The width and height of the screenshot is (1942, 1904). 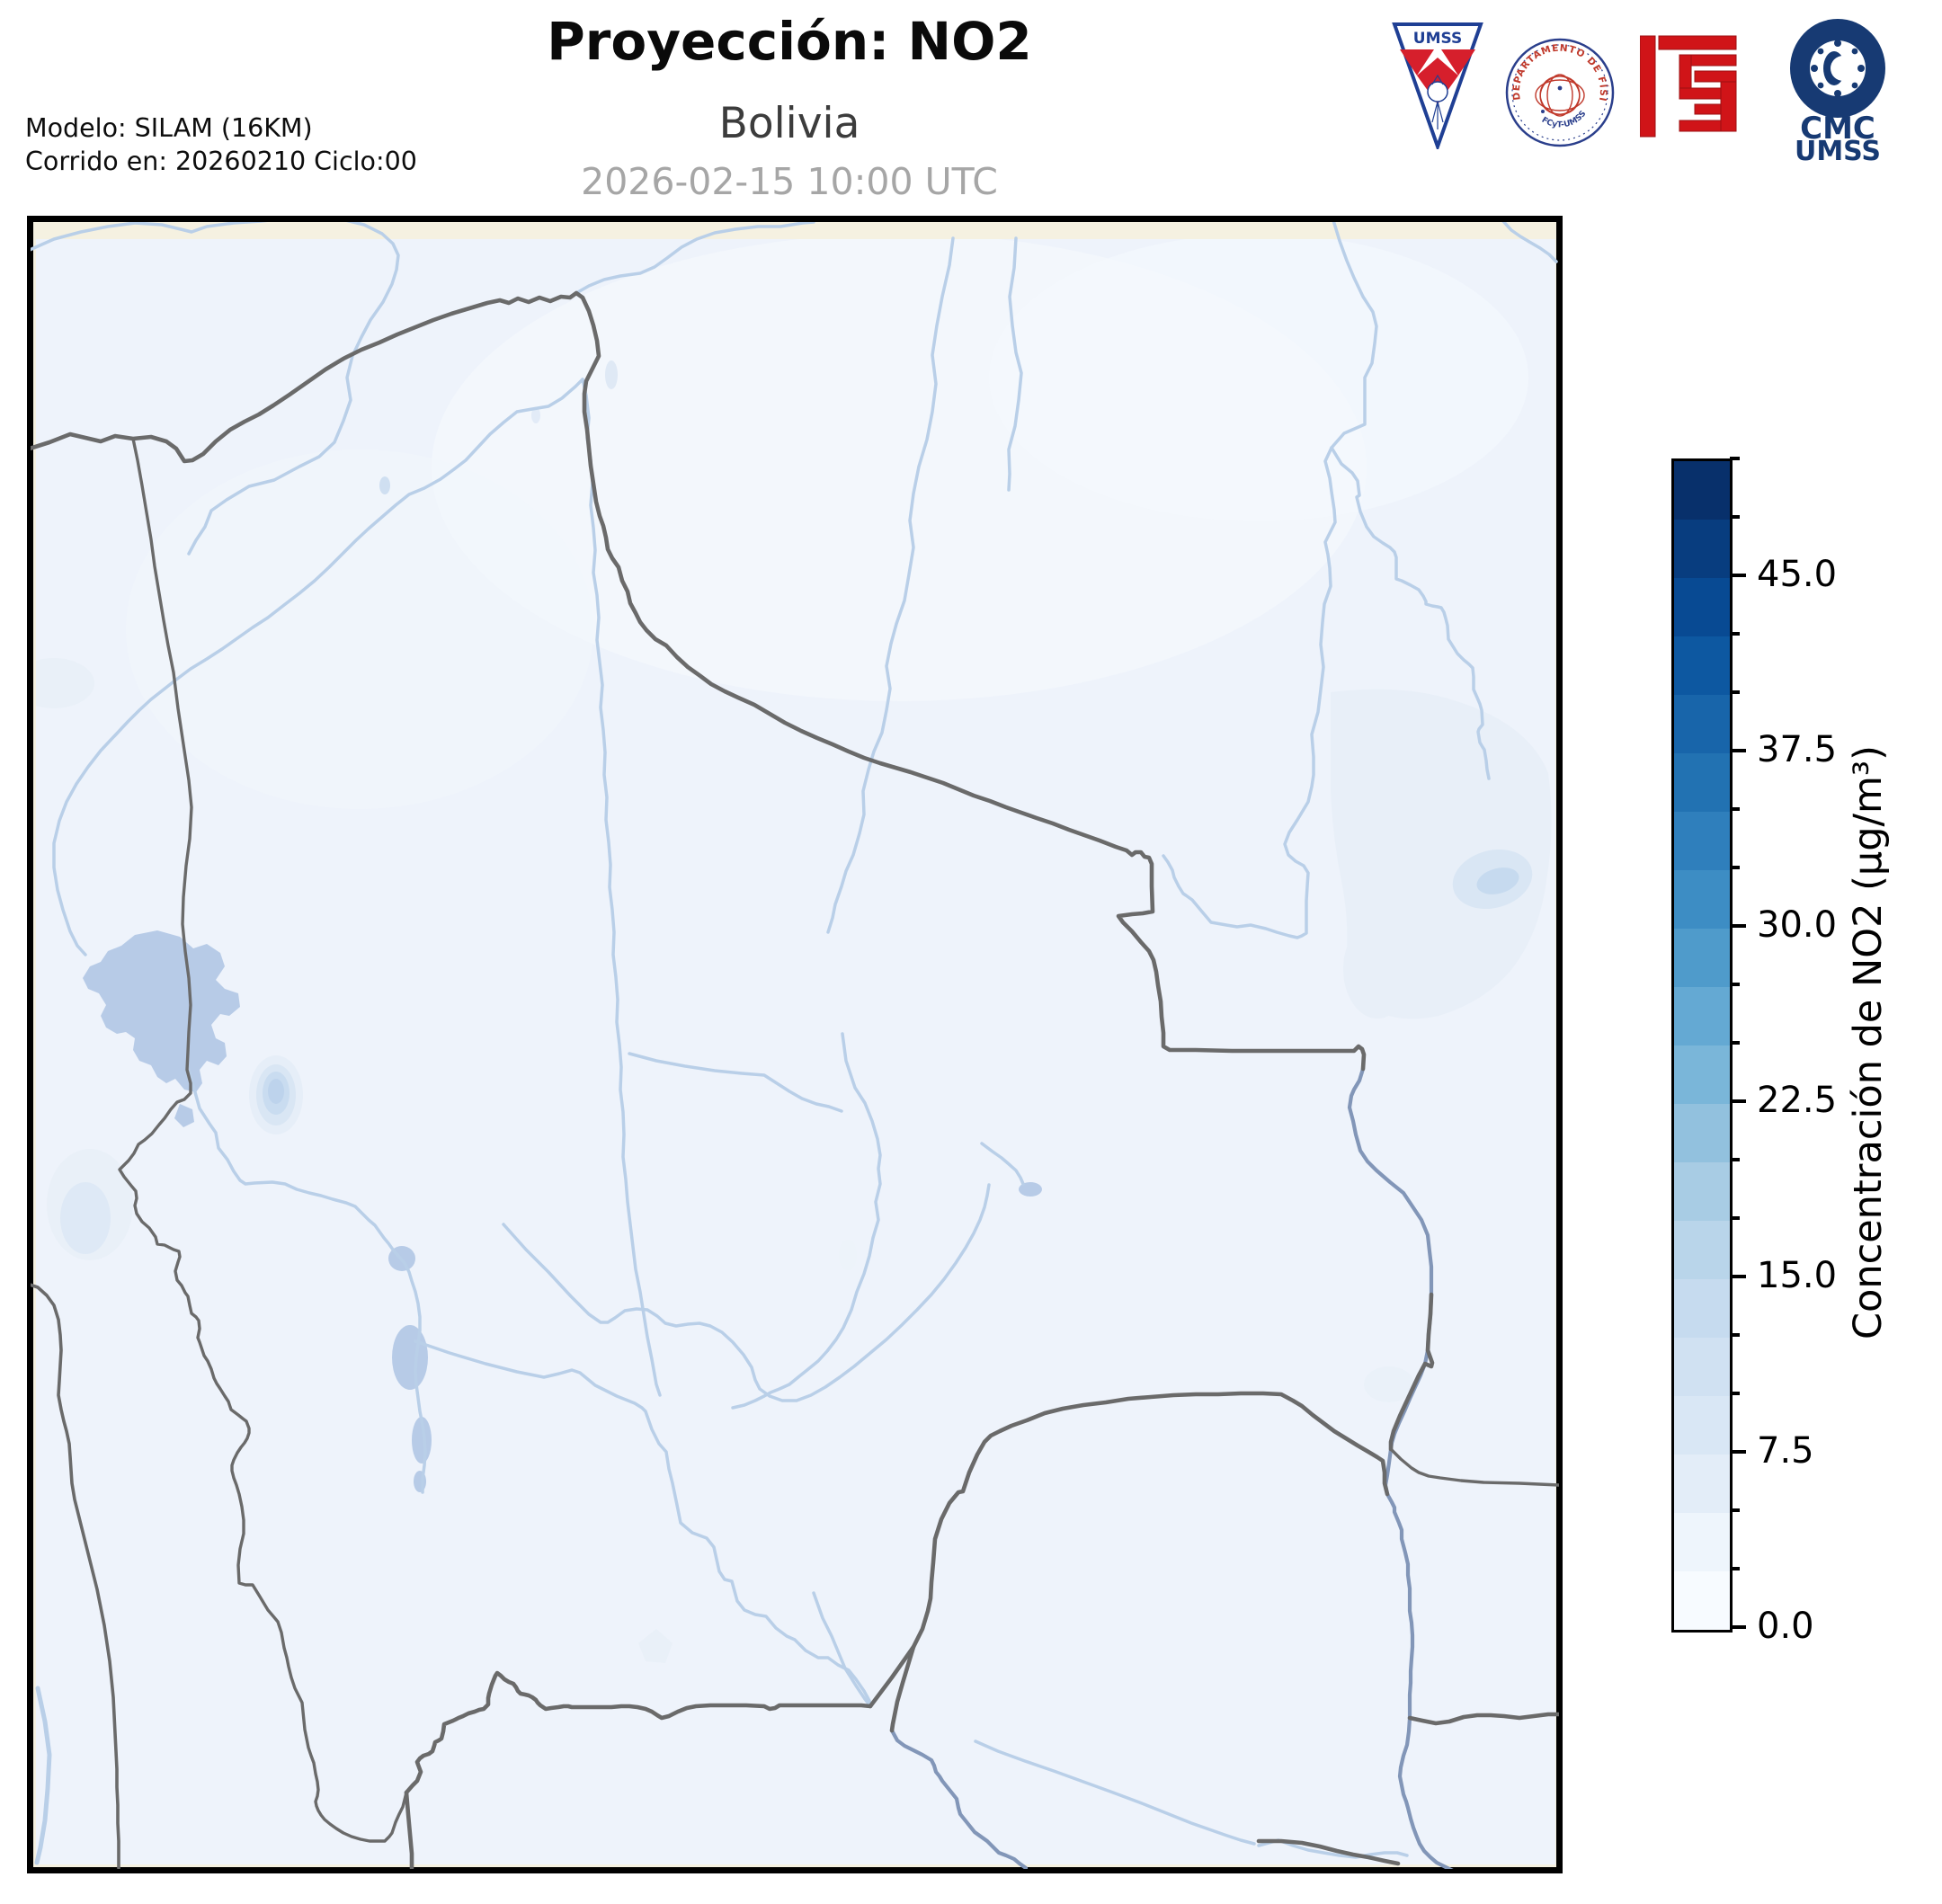 What do you see at coordinates (1785, 1451) in the screenshot?
I see `colorbar-tick-label: 7.5` at bounding box center [1785, 1451].